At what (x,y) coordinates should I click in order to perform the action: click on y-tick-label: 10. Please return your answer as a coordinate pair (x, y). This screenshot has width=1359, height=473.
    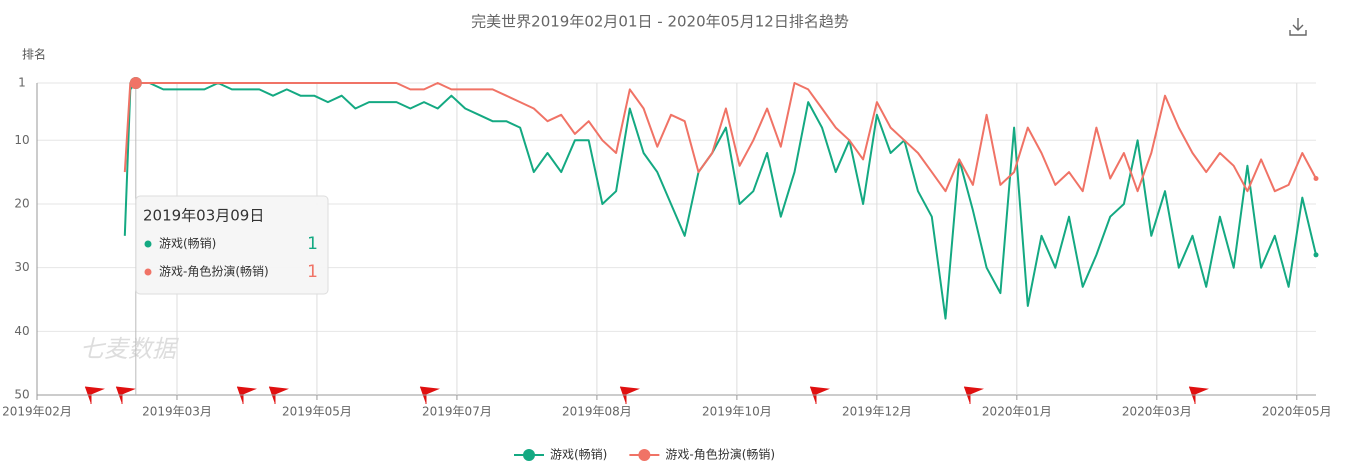
    Looking at the image, I should click on (21, 140).